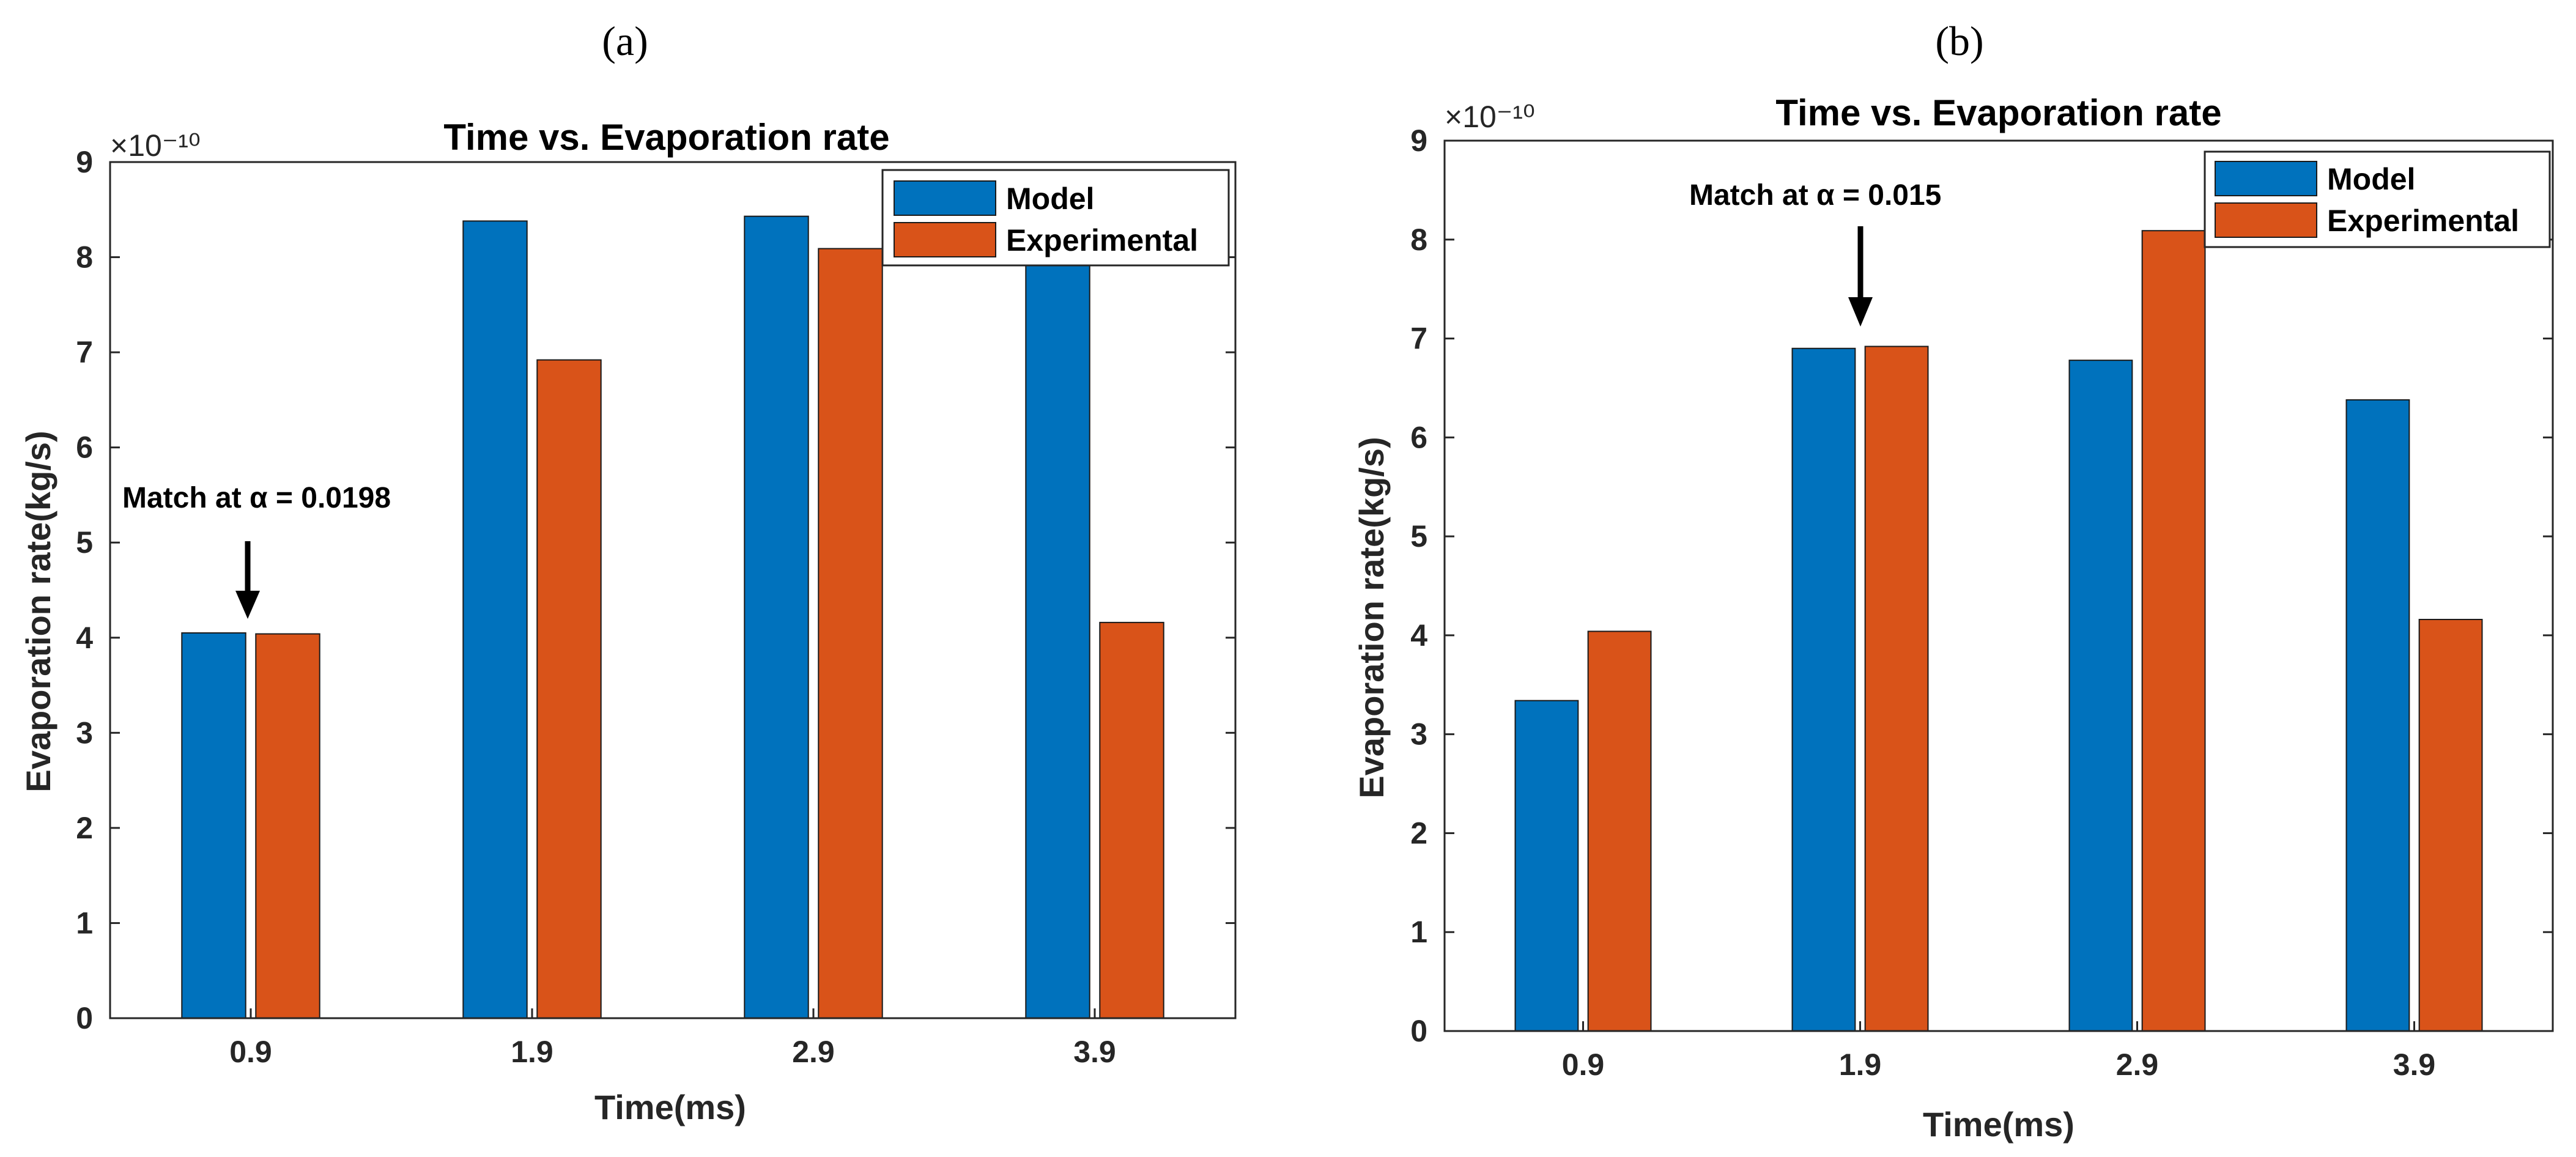 The image size is (2576, 1157). Describe the element at coordinates (625, 41) in the screenshot. I see `panel-a-label: (a)` at that location.